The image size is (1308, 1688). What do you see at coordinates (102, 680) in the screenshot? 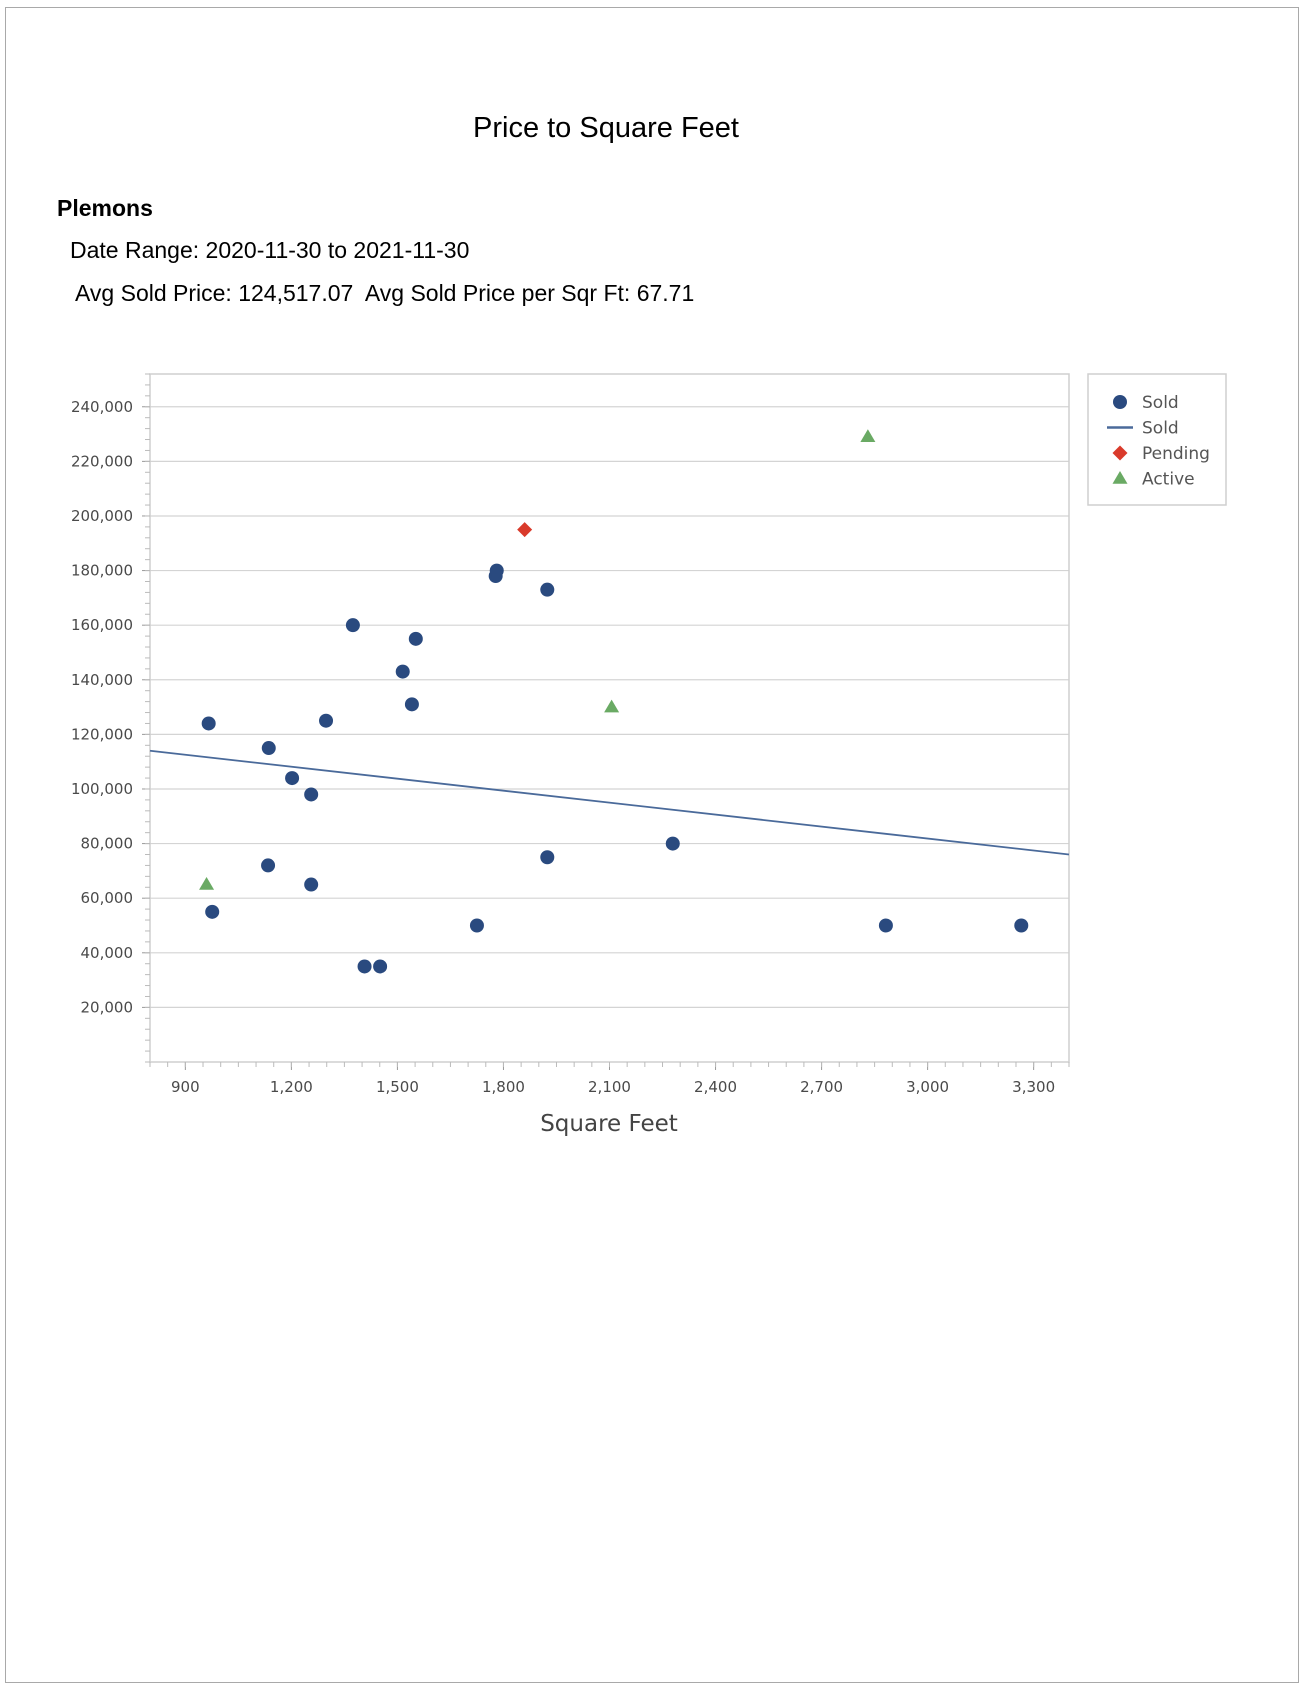
I see `y-tick-label: 140,000` at bounding box center [102, 680].